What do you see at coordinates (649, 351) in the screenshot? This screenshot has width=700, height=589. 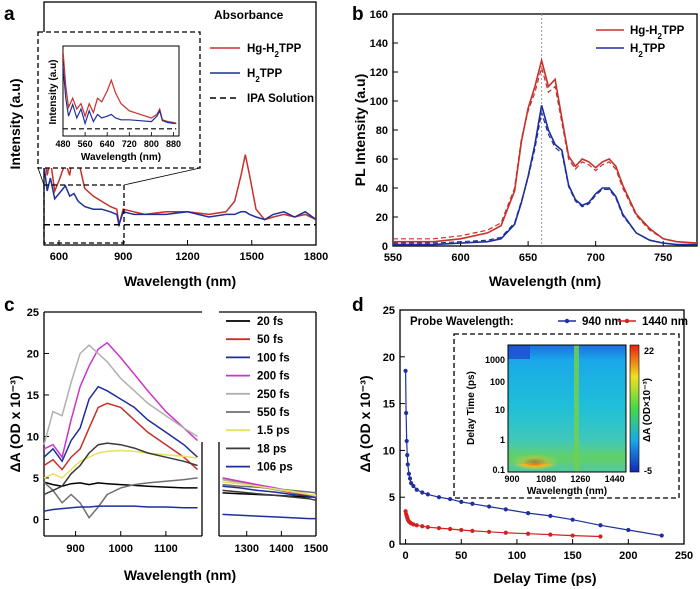 I see `panel-d-colorbar-max: 22` at bounding box center [649, 351].